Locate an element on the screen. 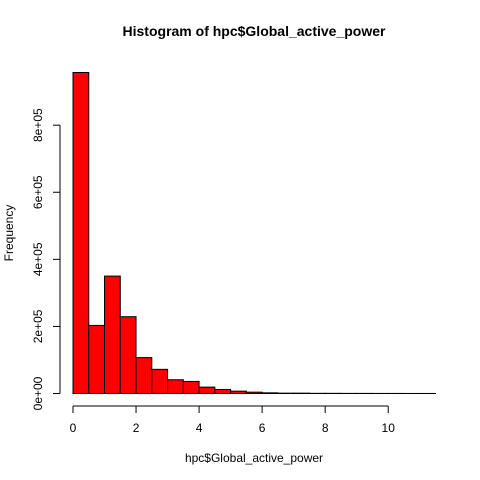  y-tick-label: 2e+05 is located at coordinates (38, 326).